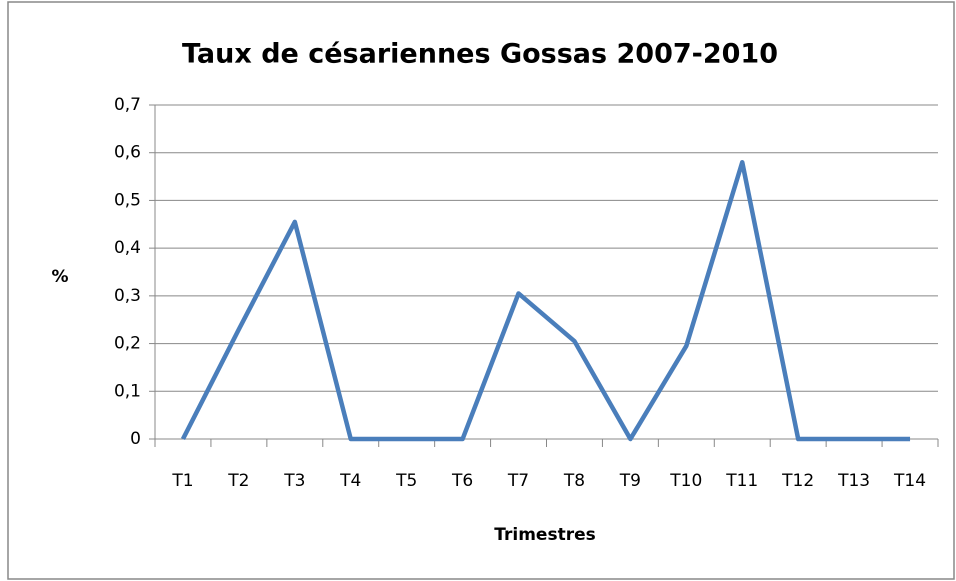 Image resolution: width=956 pixels, height=581 pixels. Describe the element at coordinates (238, 481) in the screenshot. I see `x-tick-label: T2` at that location.